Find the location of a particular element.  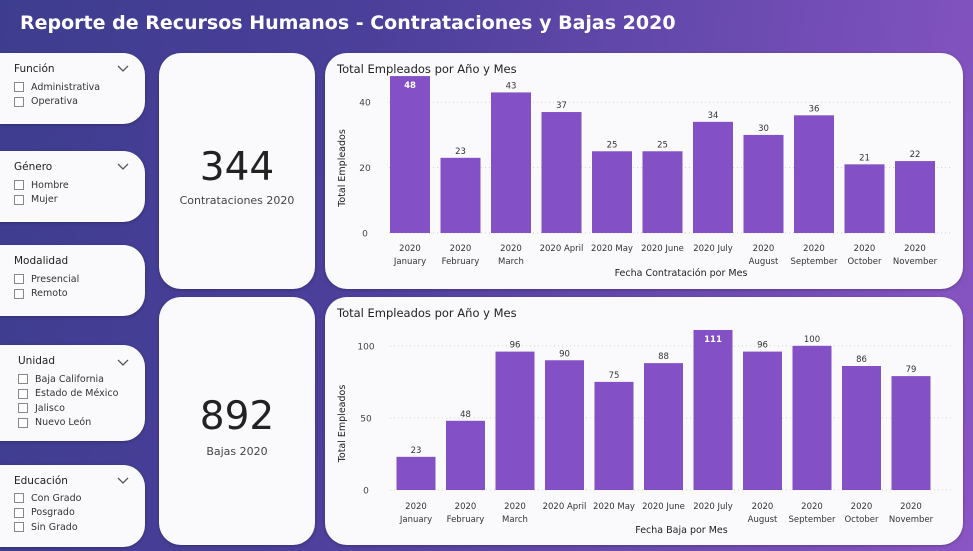

chart-title: Total Empleados por Año y Mes is located at coordinates (427, 313).